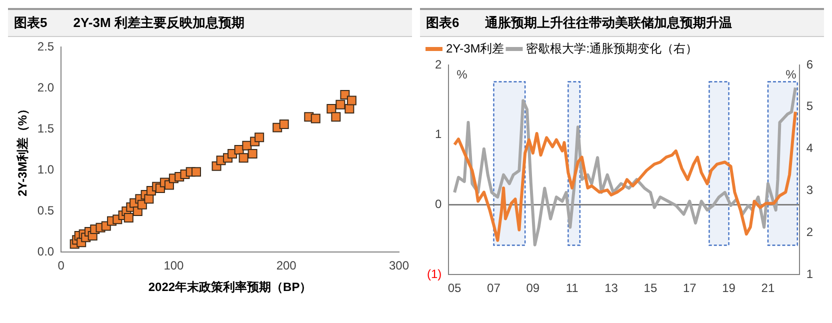 The width and height of the screenshot is (832, 323). I want to click on y-tick-label: (1), so click(434, 273).